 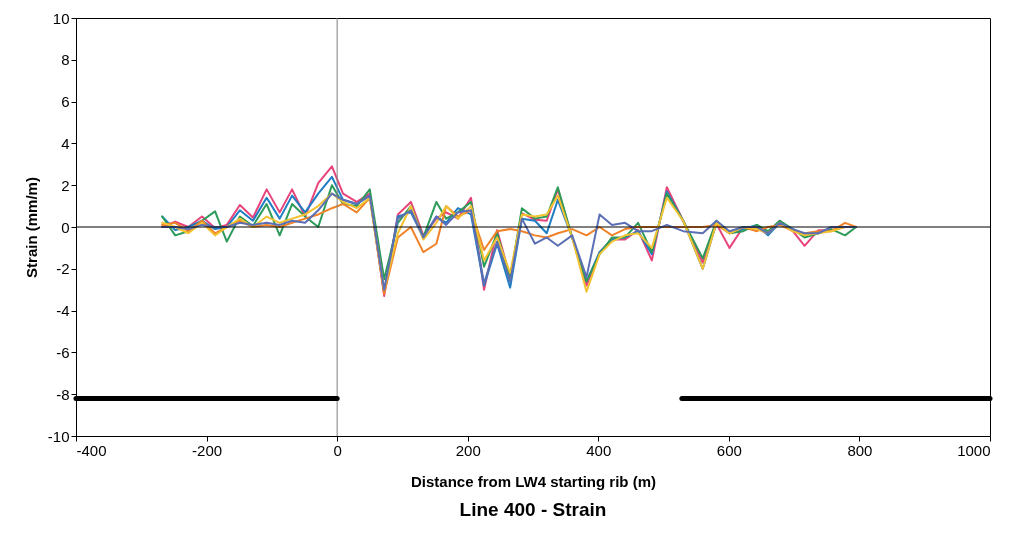 I want to click on x-axis-title: Distance from LW4 starting rib (m), so click(x=533, y=481).